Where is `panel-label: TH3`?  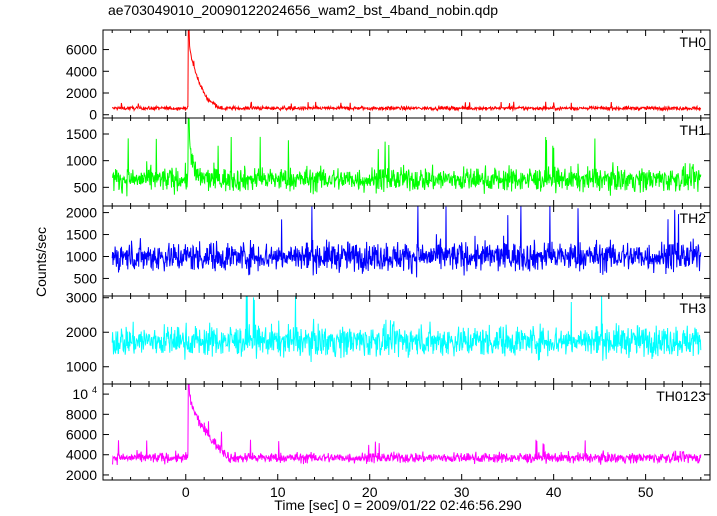
panel-label: TH3 is located at coordinates (693, 308).